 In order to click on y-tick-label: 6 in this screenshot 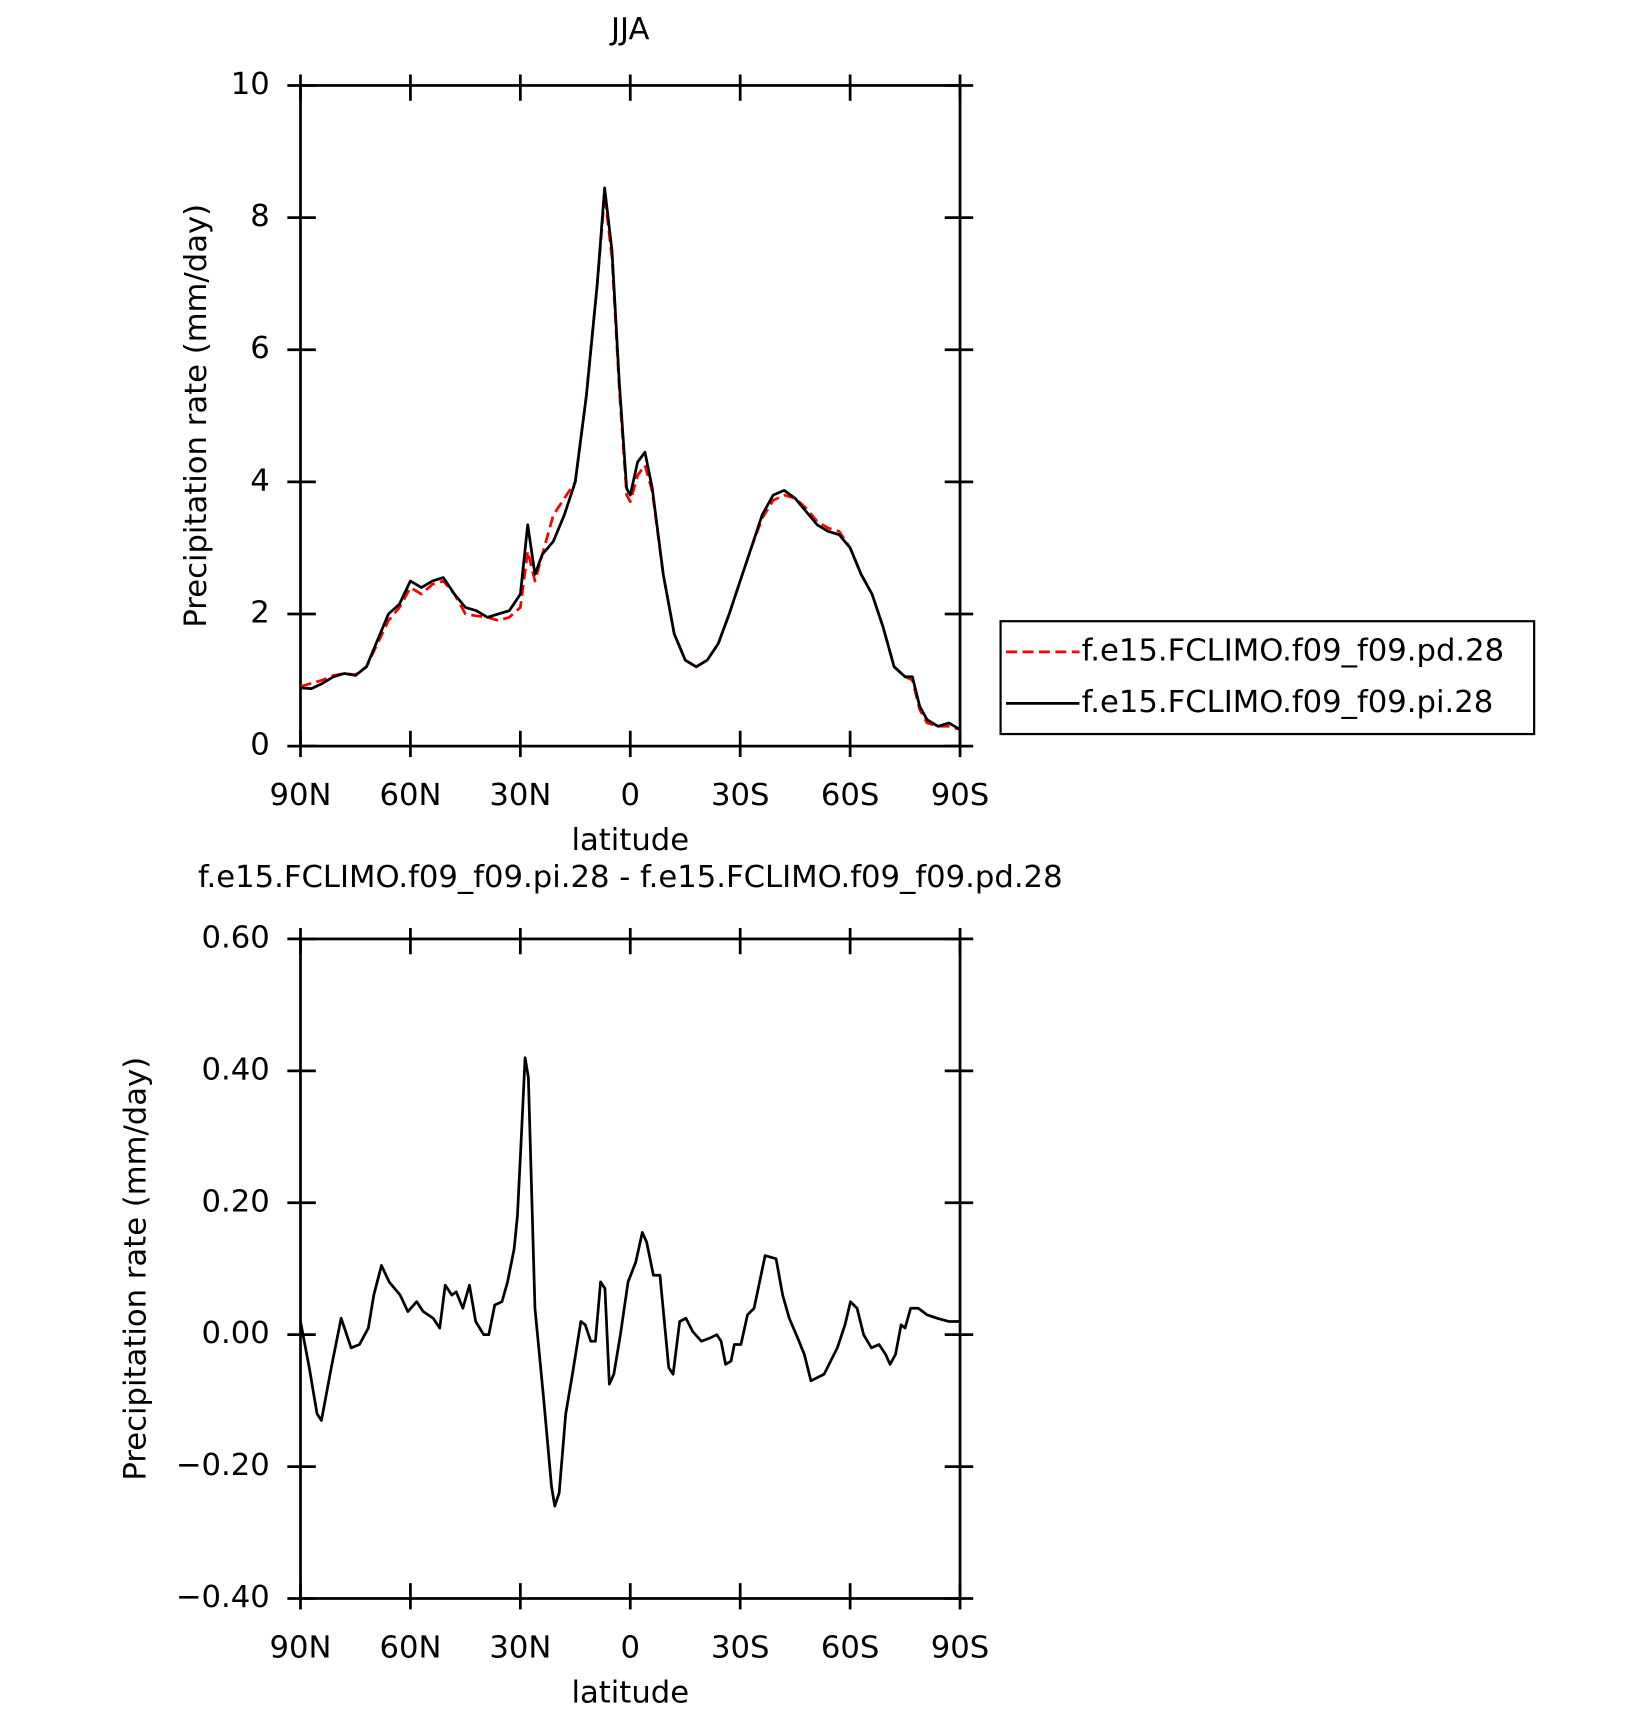, I will do `click(260, 348)`.